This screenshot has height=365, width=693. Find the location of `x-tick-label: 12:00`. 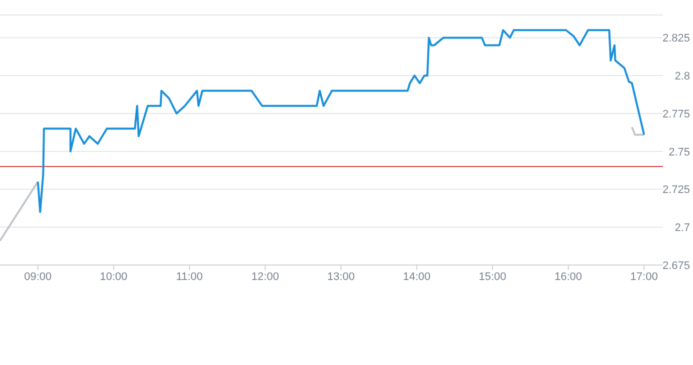

x-tick-label: 12:00 is located at coordinates (265, 276).